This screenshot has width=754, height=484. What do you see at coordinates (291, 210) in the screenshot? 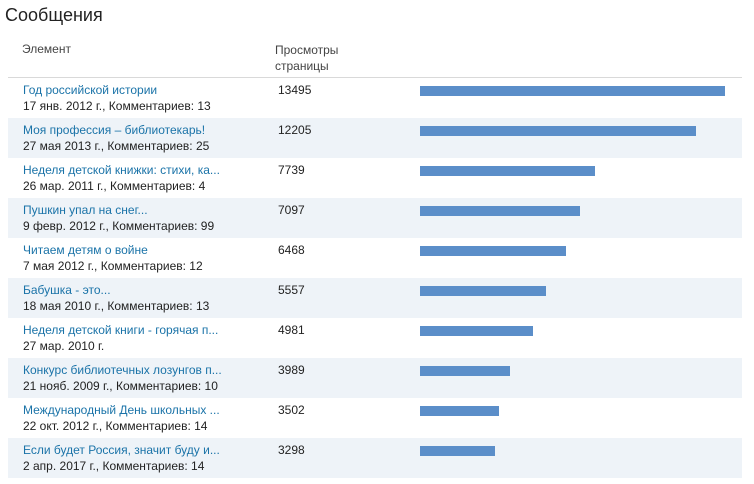
I see `page-views-count: 7097` at bounding box center [291, 210].